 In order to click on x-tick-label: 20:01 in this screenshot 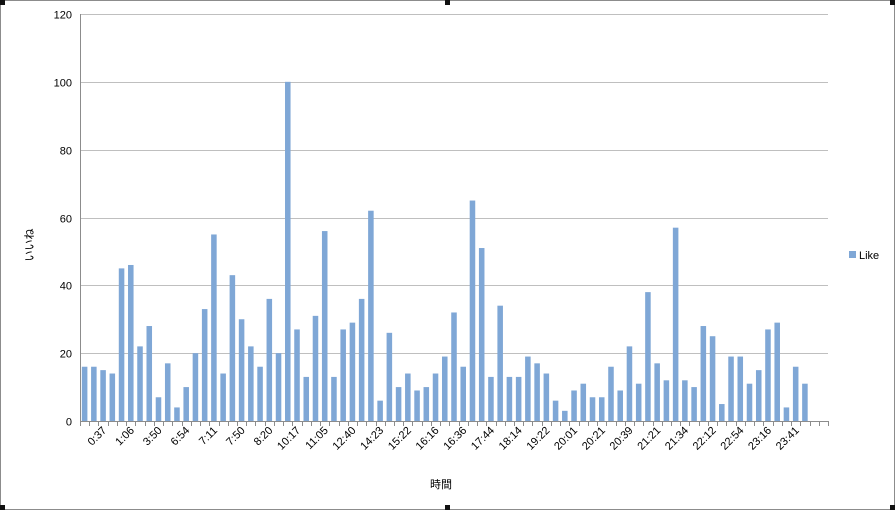, I will do `click(566, 439)`.